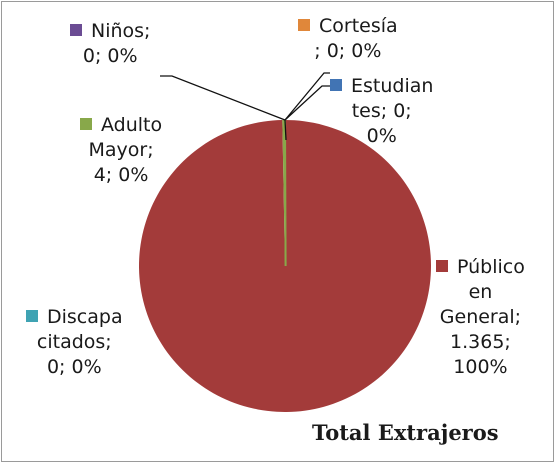 This screenshot has height=465, width=557. I want to click on data-label-adulto-mayor: Adulto Mayor; 4; 0%, so click(121, 150).